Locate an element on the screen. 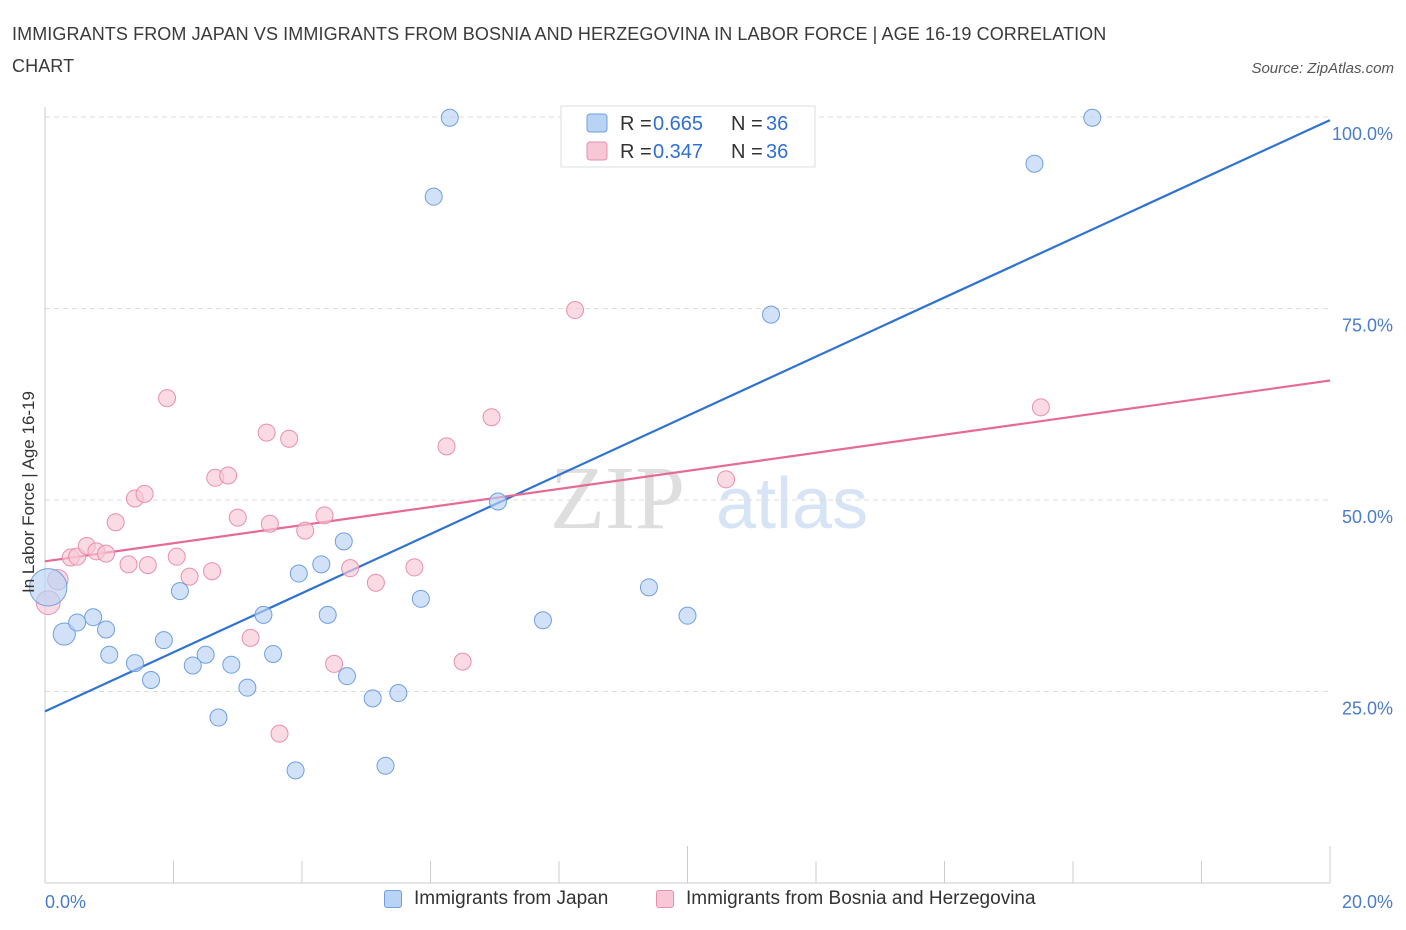 The width and height of the screenshot is (1406, 930). legend-swatch-japan-bottom is located at coordinates (393, 899).